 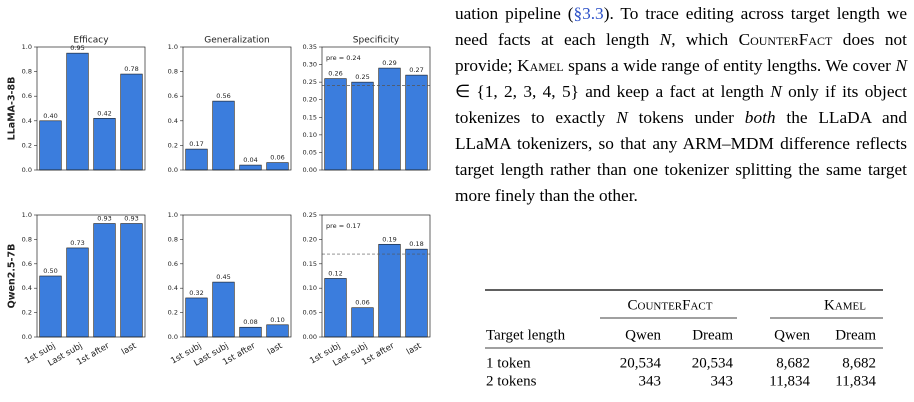 What do you see at coordinates (389, 239) in the screenshot?
I see `value-label: 0.19` at bounding box center [389, 239].